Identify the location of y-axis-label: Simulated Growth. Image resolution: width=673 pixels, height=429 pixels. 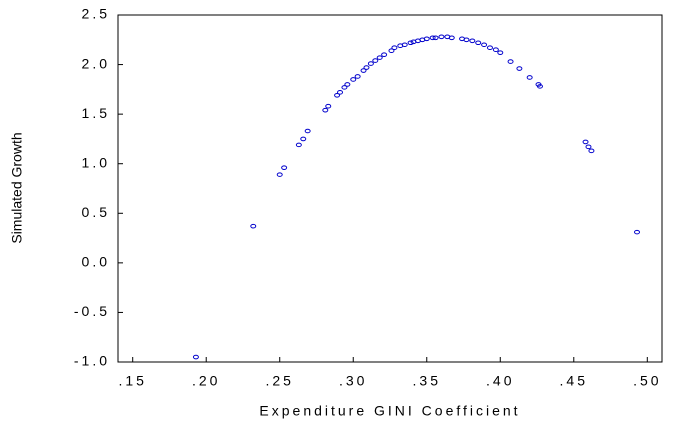
(17, 187).